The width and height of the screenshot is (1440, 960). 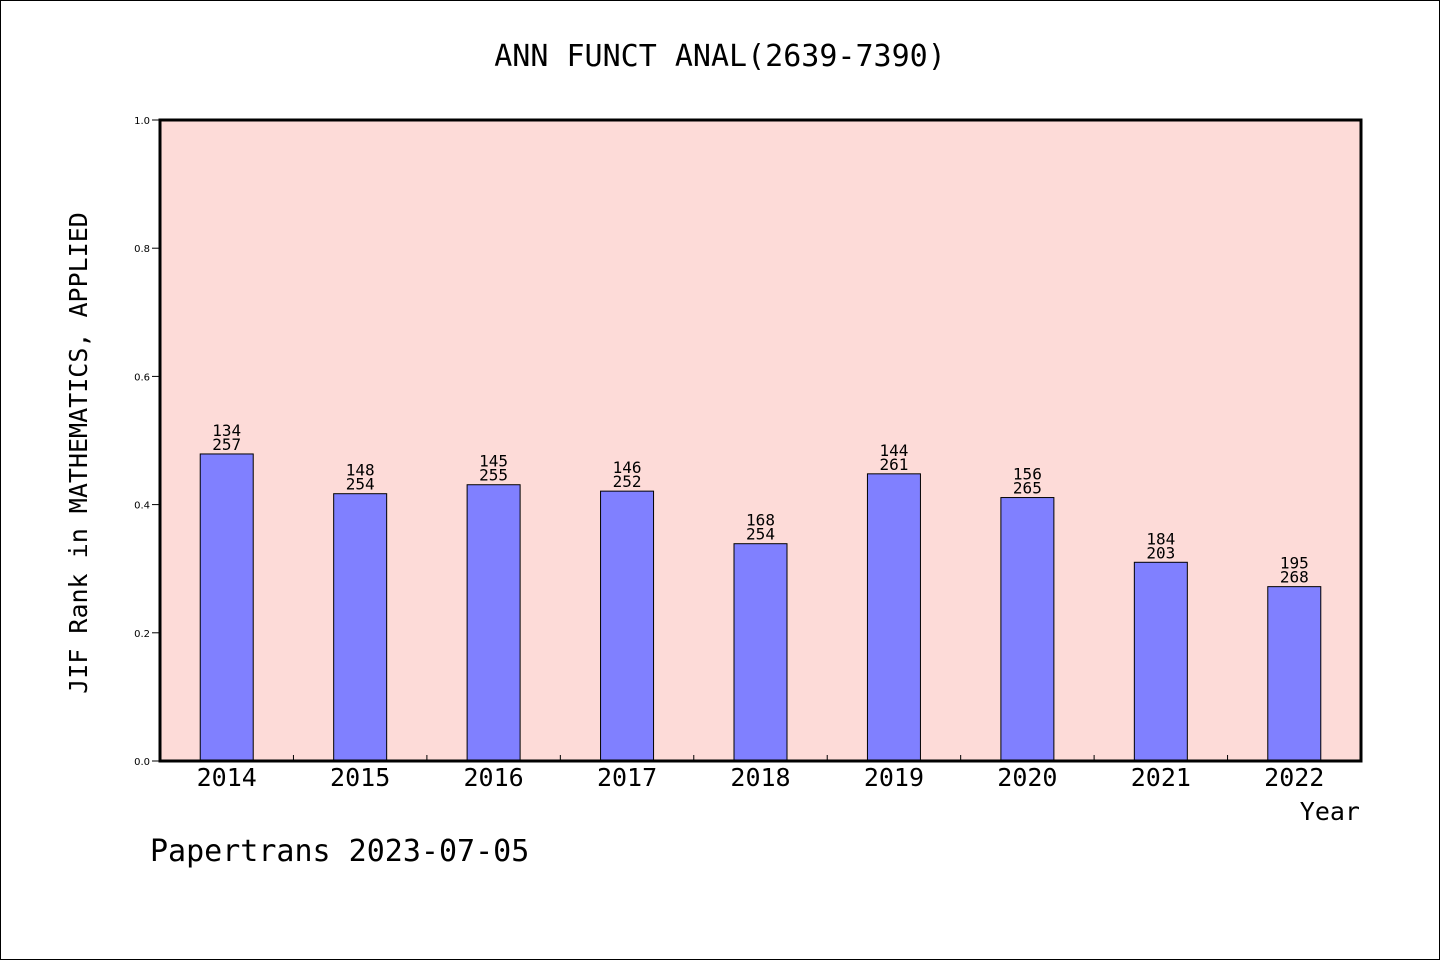 What do you see at coordinates (1027, 474) in the screenshot?
I see `bar-rank-label-2020: 156` at bounding box center [1027, 474].